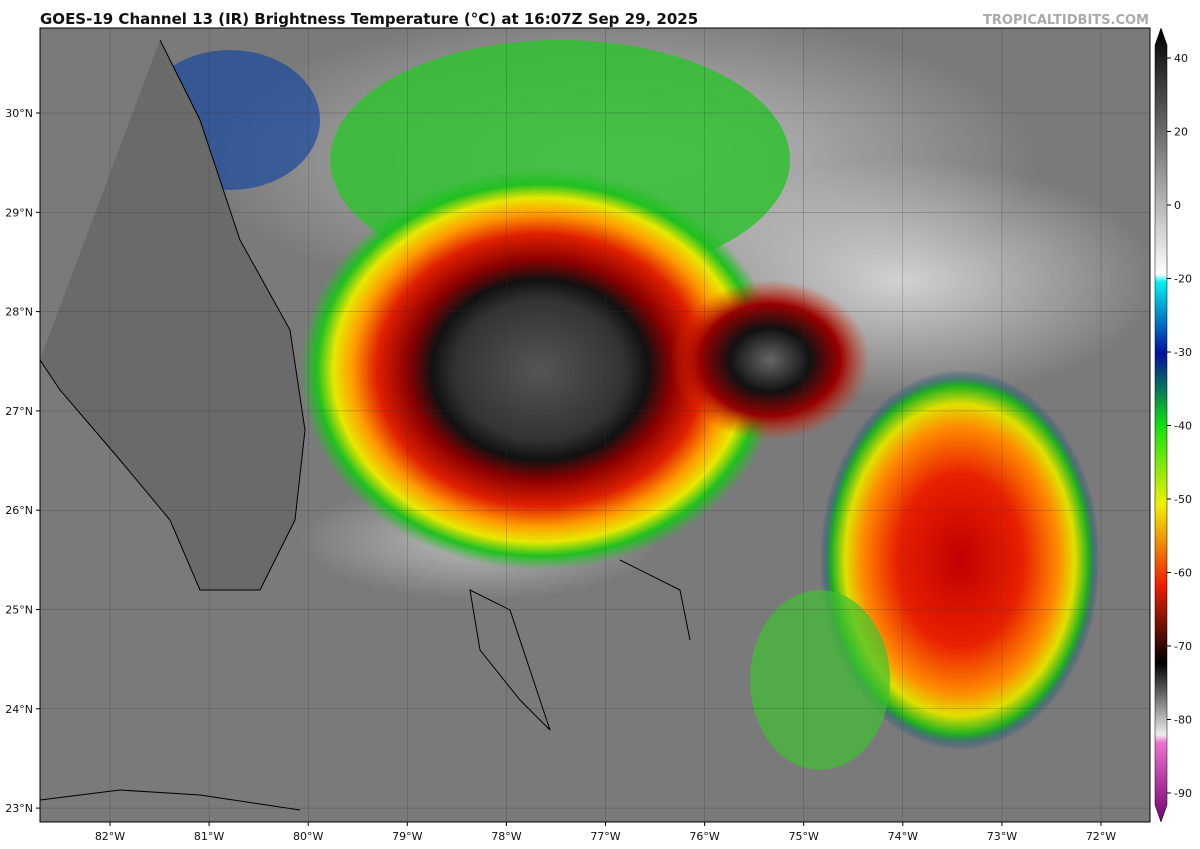 The image size is (1200, 849). Describe the element at coordinates (1066, 20) in the screenshot. I see `source: TROPICALTIDBITS.COM` at that location.